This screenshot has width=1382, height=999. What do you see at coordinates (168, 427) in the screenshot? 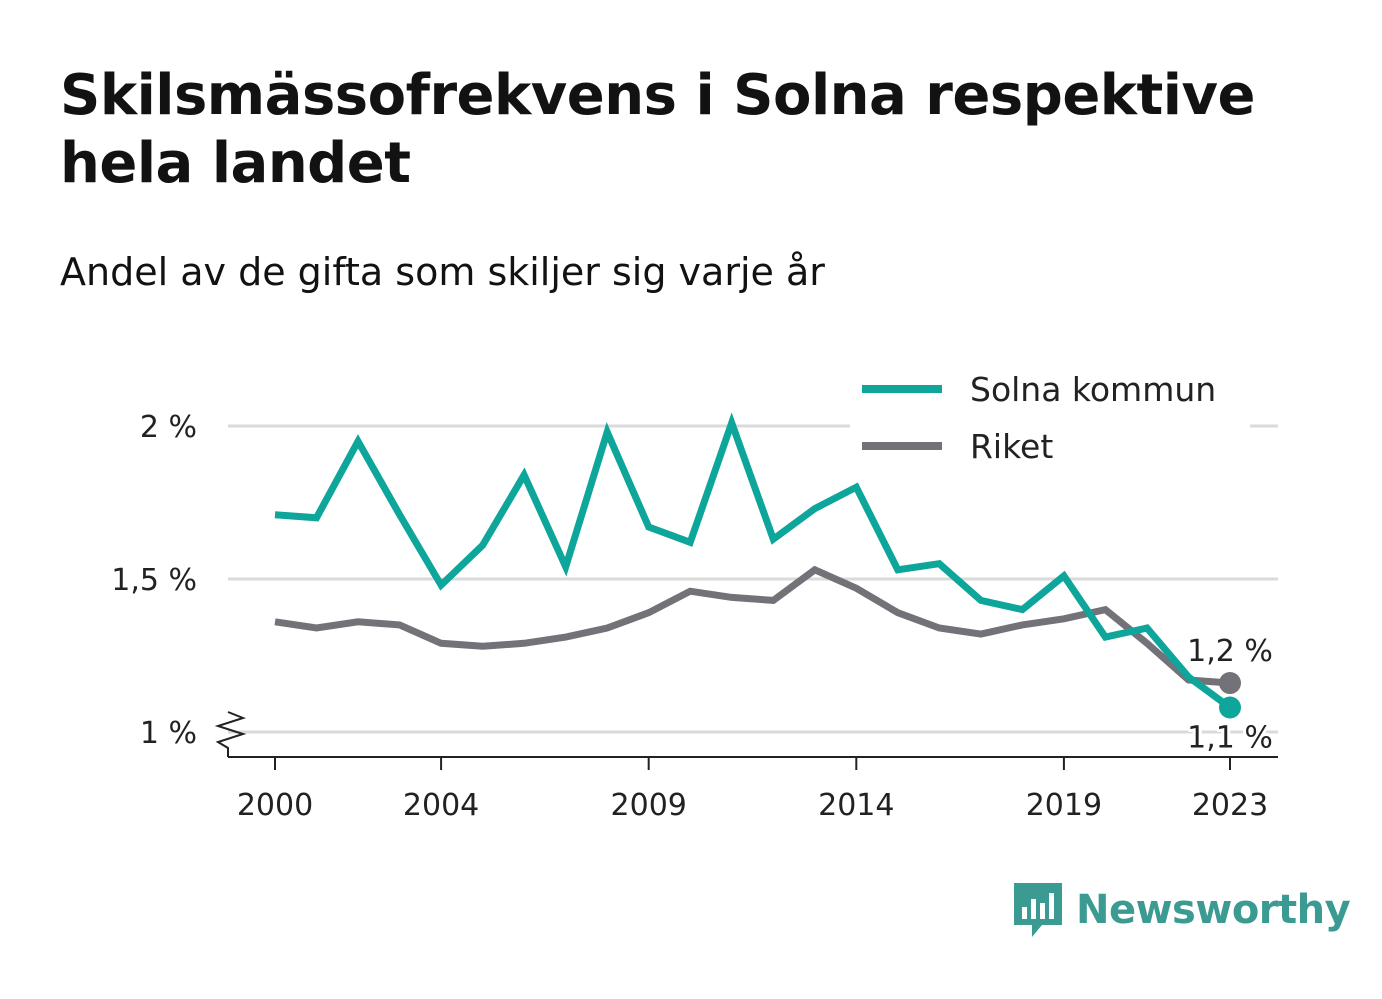
I see `y-tick-label: 2 %` at bounding box center [168, 427].